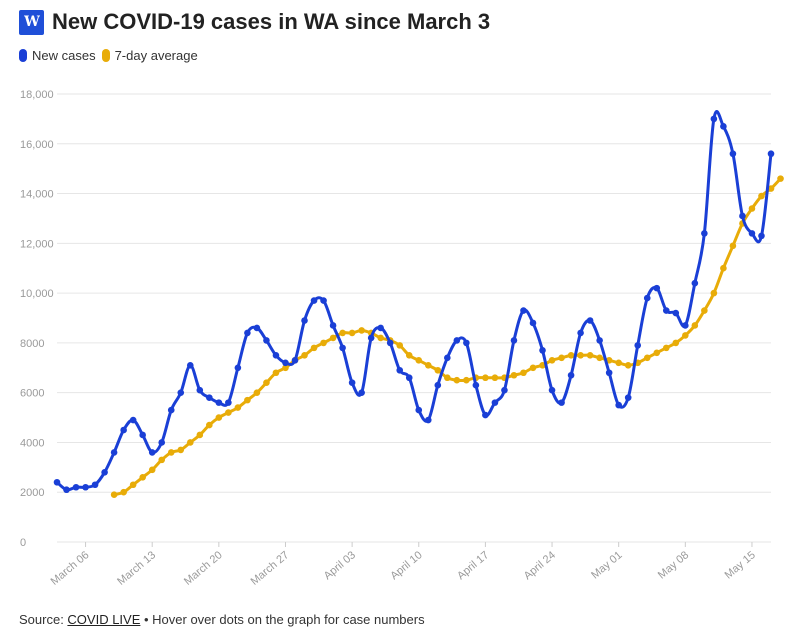 This screenshot has width=805, height=643. What do you see at coordinates (149, 55) in the screenshot?
I see `legend-item-7-day-average: 7-day average` at bounding box center [149, 55].